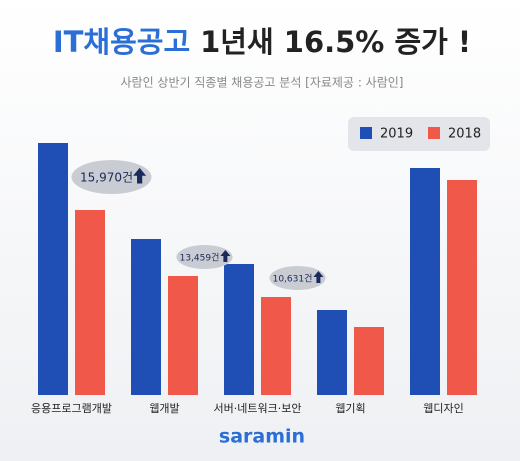 The image size is (520, 461). What do you see at coordinates (464, 134) in the screenshot?
I see `legend-label: 2018` at bounding box center [464, 134].